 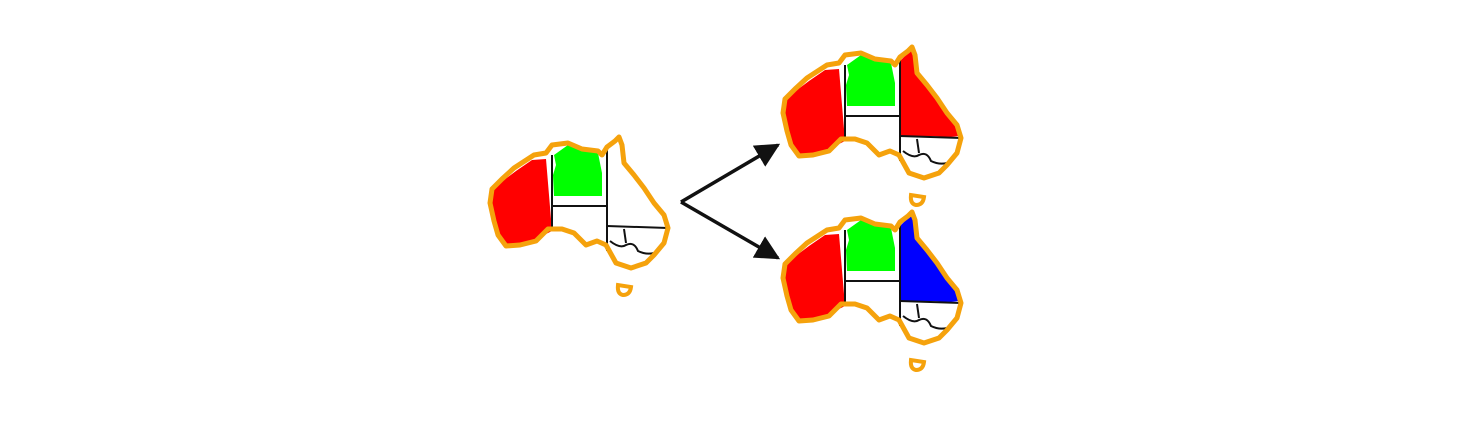 I want to click on arrow-to-upper-branch, so click(x=730, y=173).